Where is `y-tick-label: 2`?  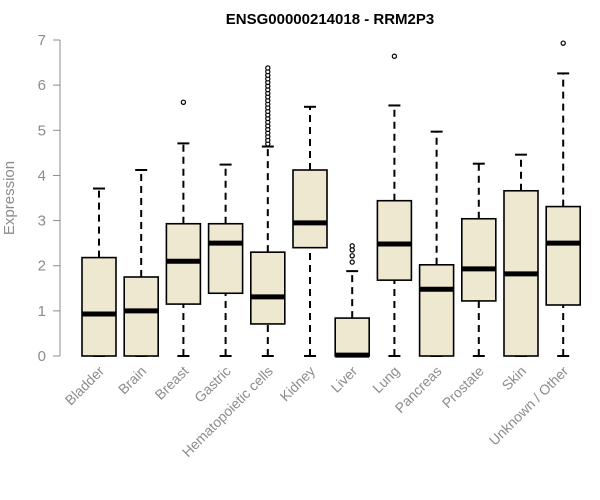 y-tick-label: 2 is located at coordinates (42, 266).